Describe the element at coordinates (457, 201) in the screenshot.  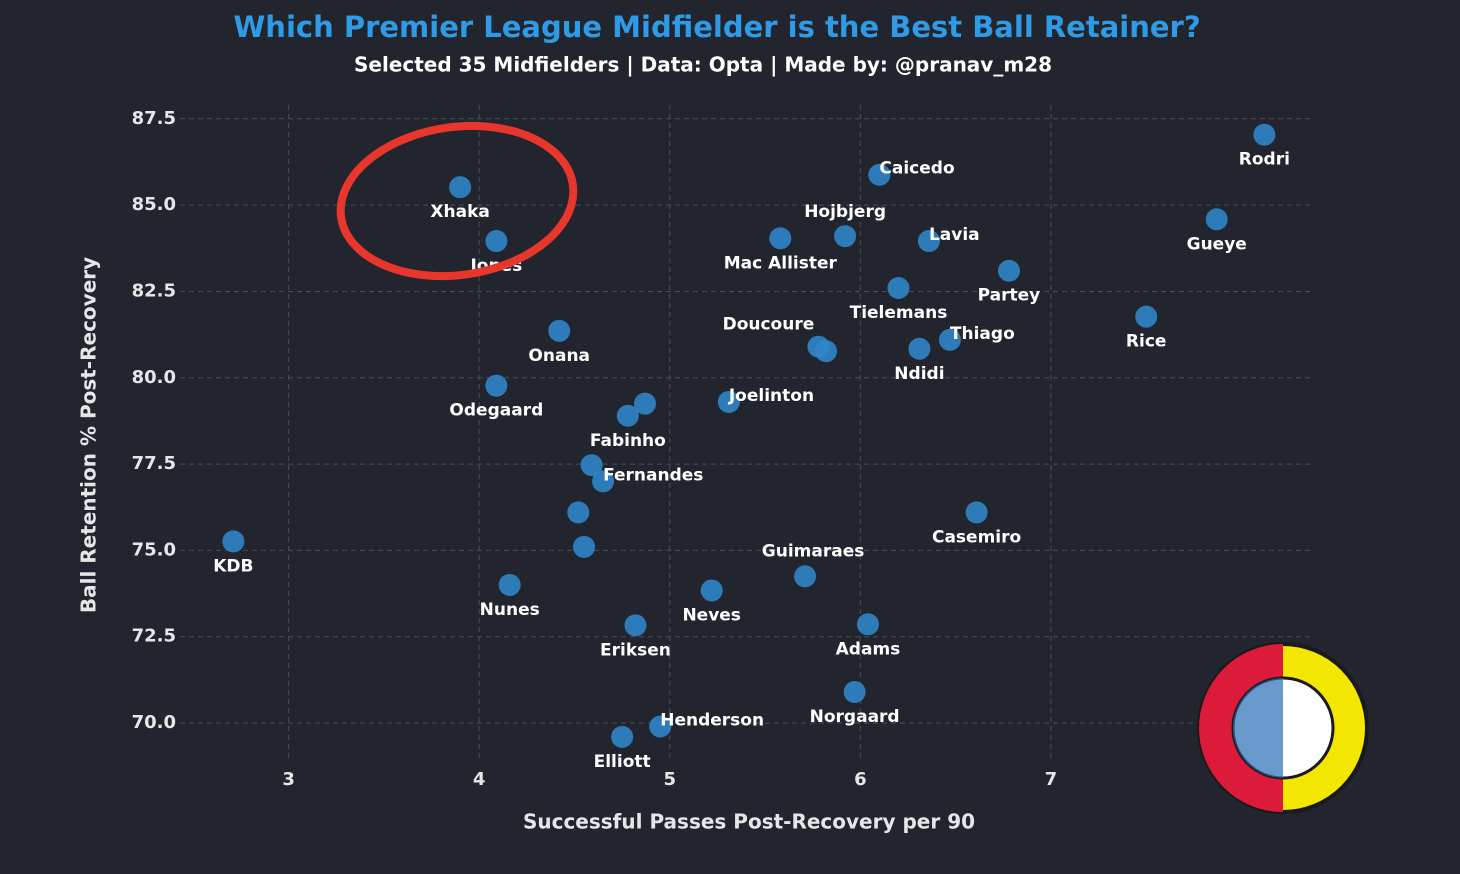
I see `highlight-ellipse` at that location.